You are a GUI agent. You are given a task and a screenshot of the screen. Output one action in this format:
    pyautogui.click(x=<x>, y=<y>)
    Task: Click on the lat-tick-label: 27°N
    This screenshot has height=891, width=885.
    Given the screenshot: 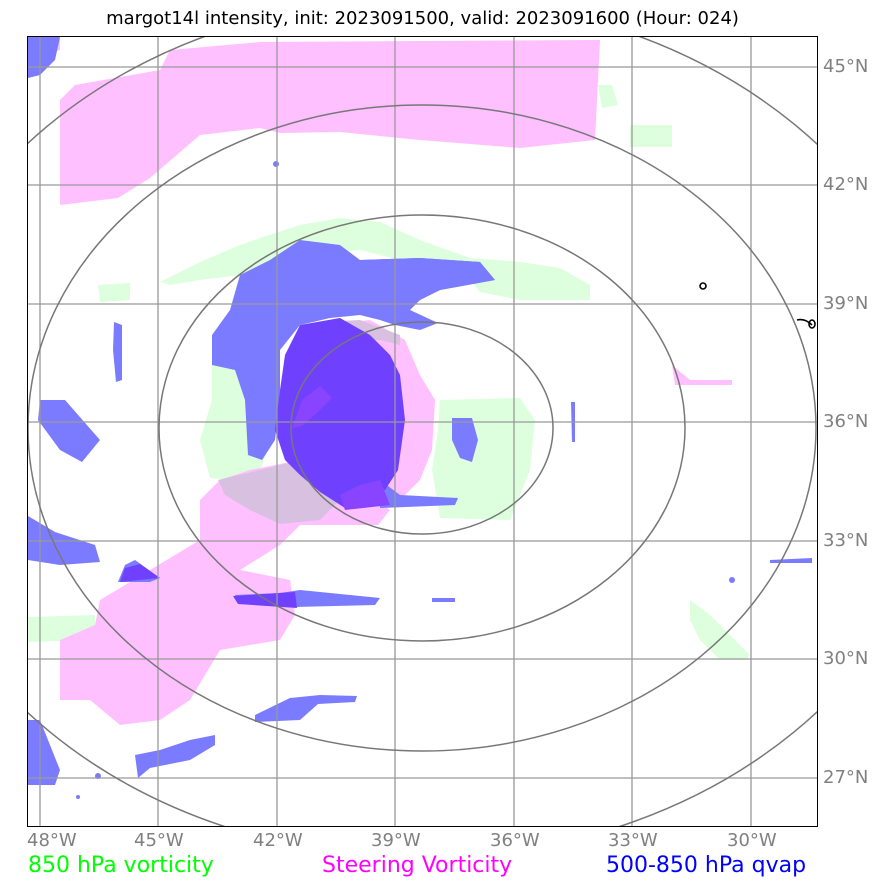 What is the action you would take?
    pyautogui.click(x=846, y=777)
    